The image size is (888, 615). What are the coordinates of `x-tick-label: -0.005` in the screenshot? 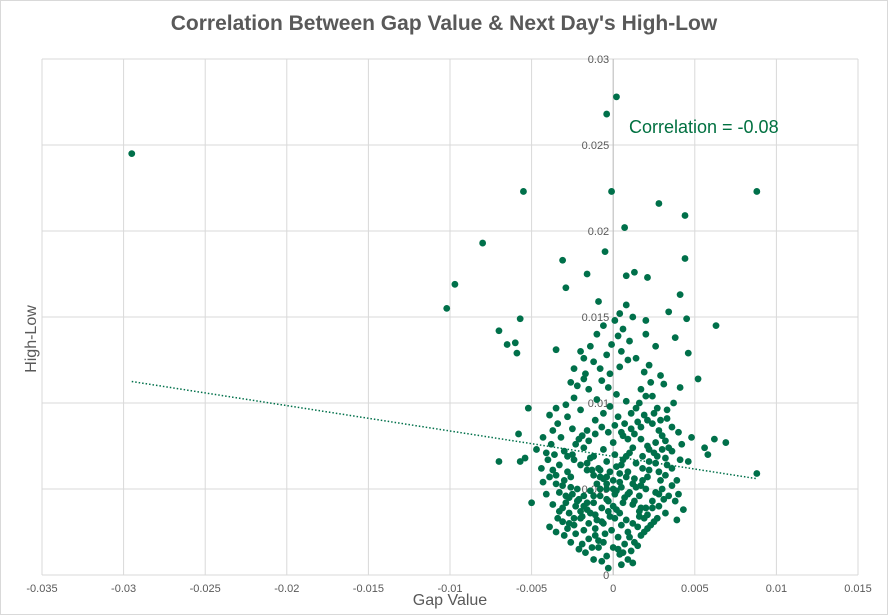 It's located at (531, 589).